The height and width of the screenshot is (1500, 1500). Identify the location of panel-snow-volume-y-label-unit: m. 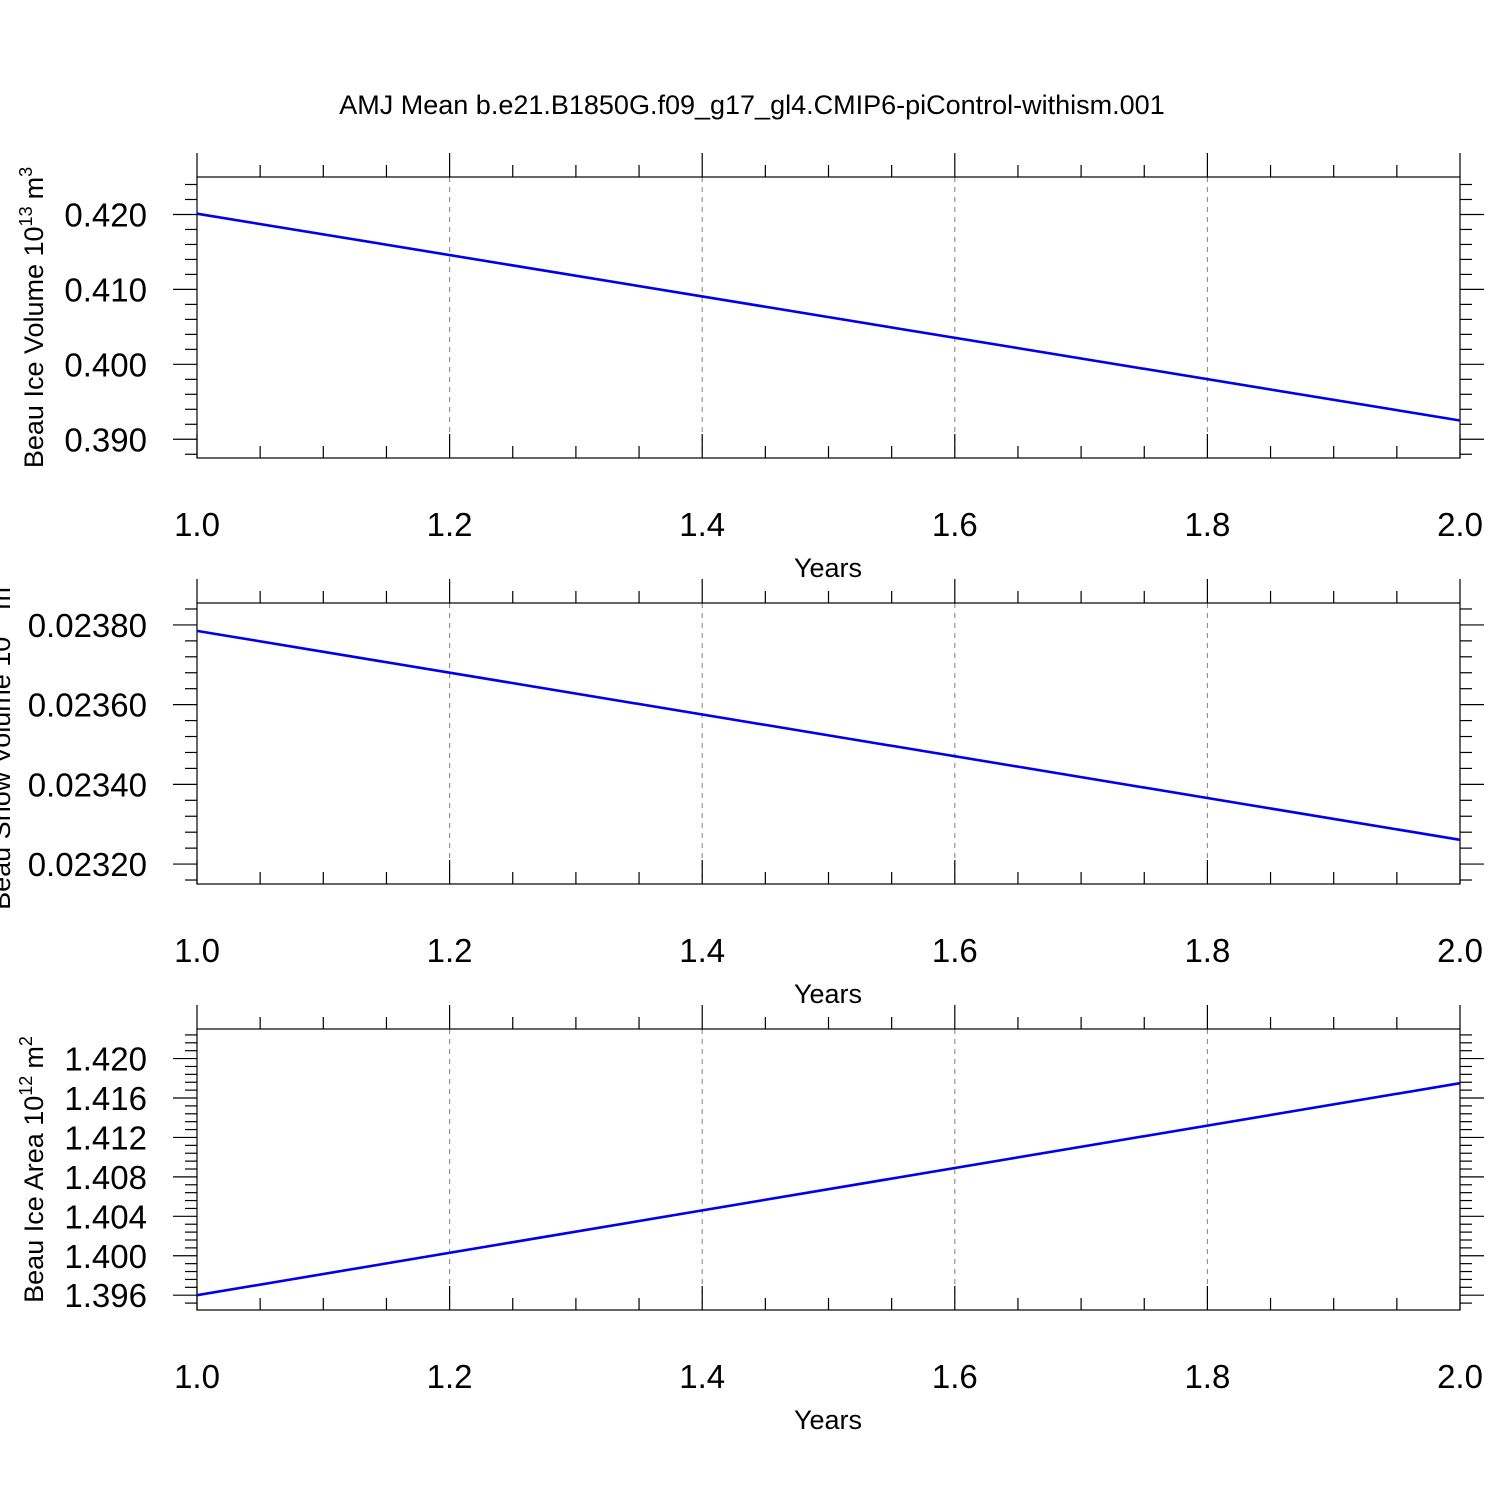
(8, 598).